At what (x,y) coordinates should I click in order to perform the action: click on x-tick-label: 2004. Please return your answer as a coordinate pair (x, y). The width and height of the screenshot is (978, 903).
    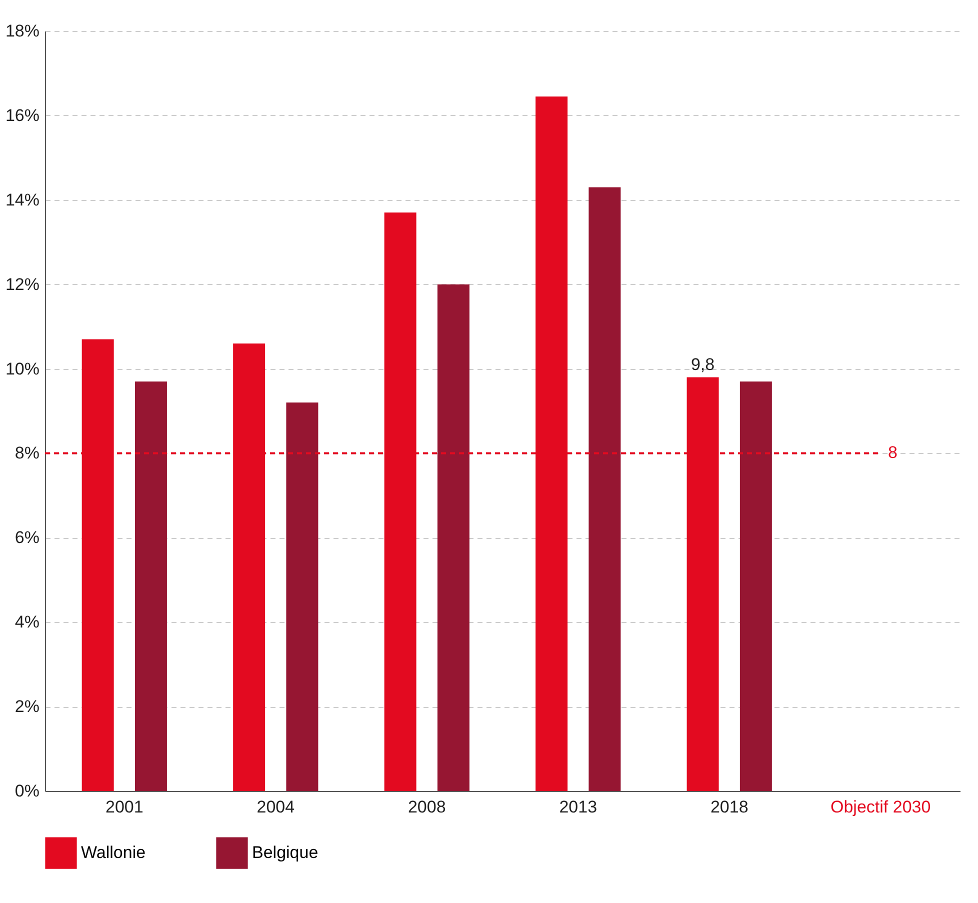
    Looking at the image, I should click on (275, 807).